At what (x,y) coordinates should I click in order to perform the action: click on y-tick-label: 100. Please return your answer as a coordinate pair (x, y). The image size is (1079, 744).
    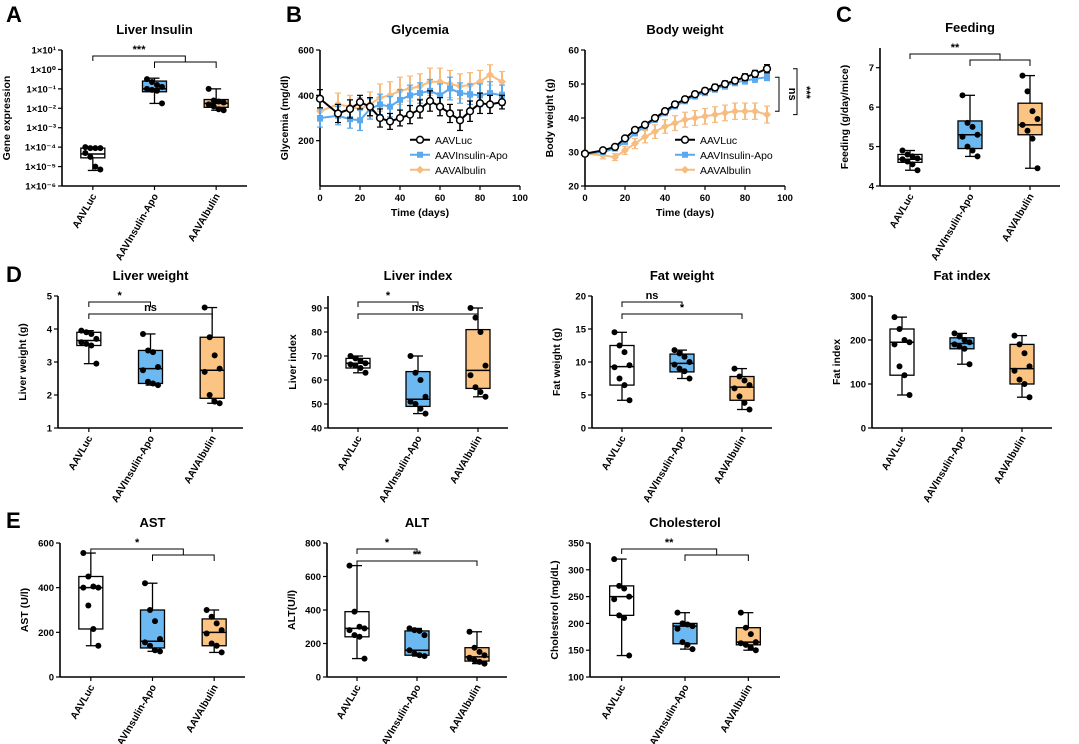
    Looking at the image, I should click on (858, 385).